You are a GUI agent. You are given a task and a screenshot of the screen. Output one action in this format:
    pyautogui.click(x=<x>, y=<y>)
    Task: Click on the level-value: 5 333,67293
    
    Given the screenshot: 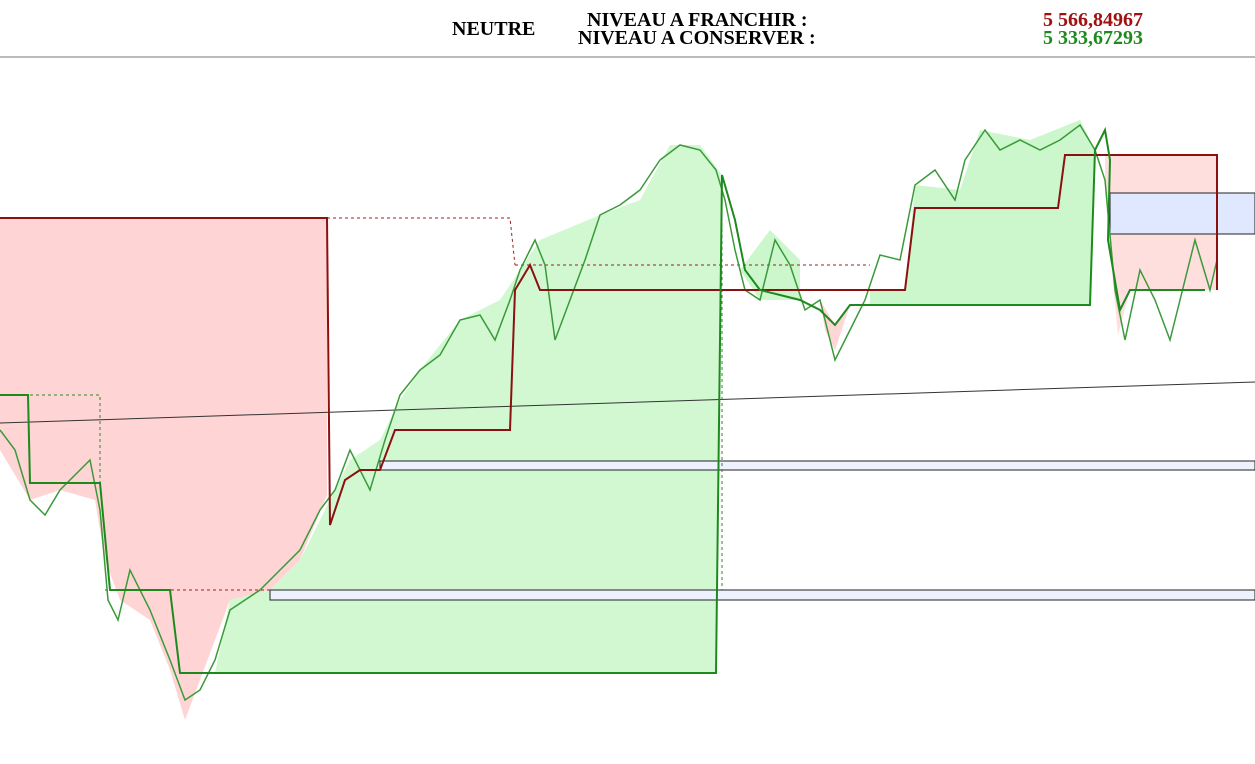 What is the action you would take?
    pyautogui.click(x=1093, y=38)
    